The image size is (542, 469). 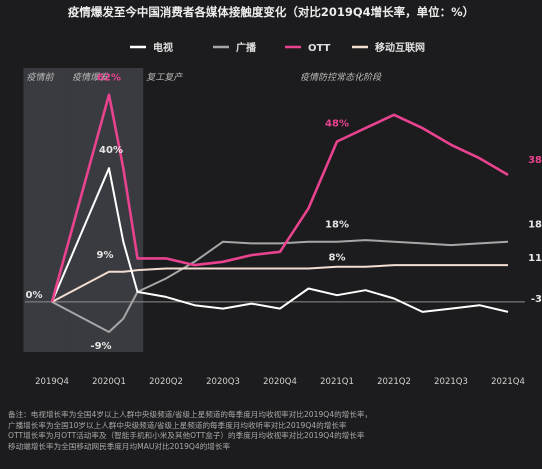 I want to click on legend-label-1: 广播, so click(x=246, y=47).